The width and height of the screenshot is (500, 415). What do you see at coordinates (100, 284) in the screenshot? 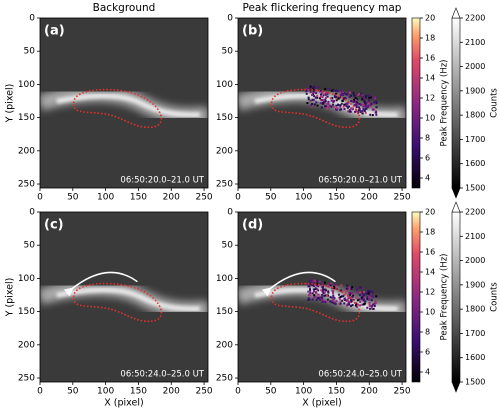
I see `motion-arrow` at bounding box center [100, 284].